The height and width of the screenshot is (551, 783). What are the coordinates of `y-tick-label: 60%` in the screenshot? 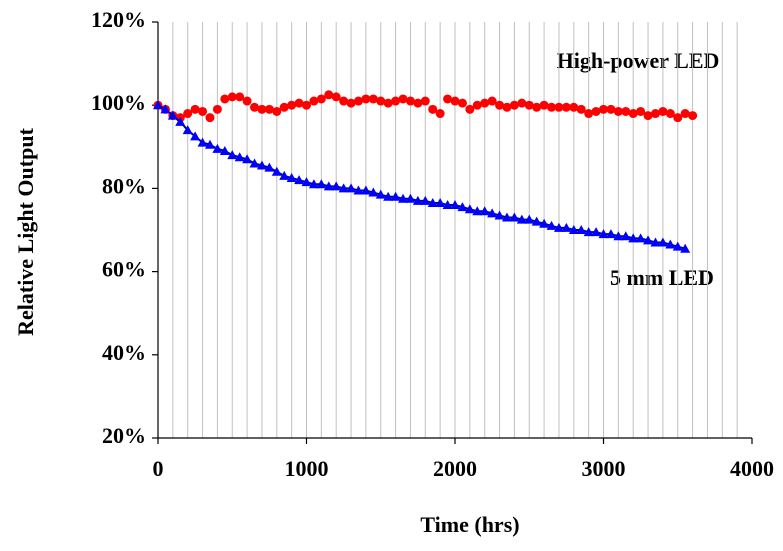 It's located at (124, 269).